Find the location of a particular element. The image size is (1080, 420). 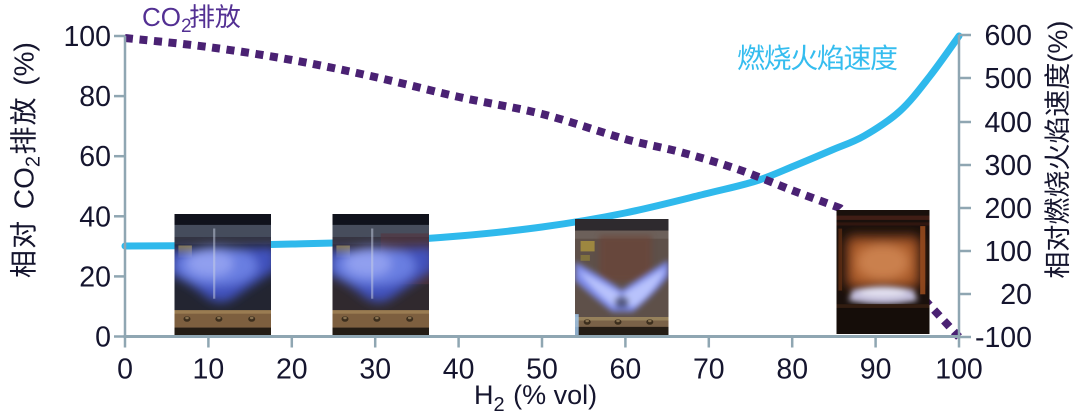

svg-text: 200 is located at coordinates (1008, 209).